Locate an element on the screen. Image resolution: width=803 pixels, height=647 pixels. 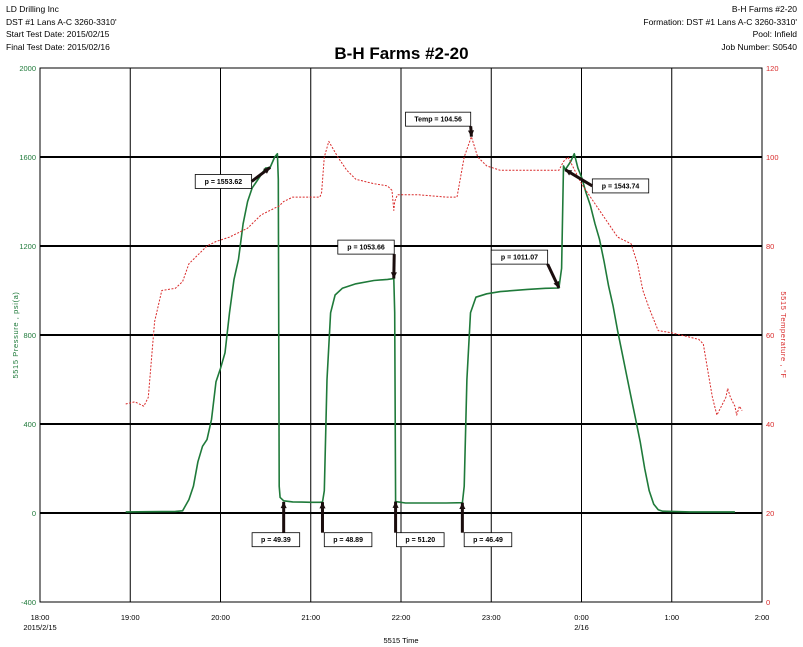
dst-info: DST #1 Lans A-C 3260-3310' is located at coordinates (61, 21).